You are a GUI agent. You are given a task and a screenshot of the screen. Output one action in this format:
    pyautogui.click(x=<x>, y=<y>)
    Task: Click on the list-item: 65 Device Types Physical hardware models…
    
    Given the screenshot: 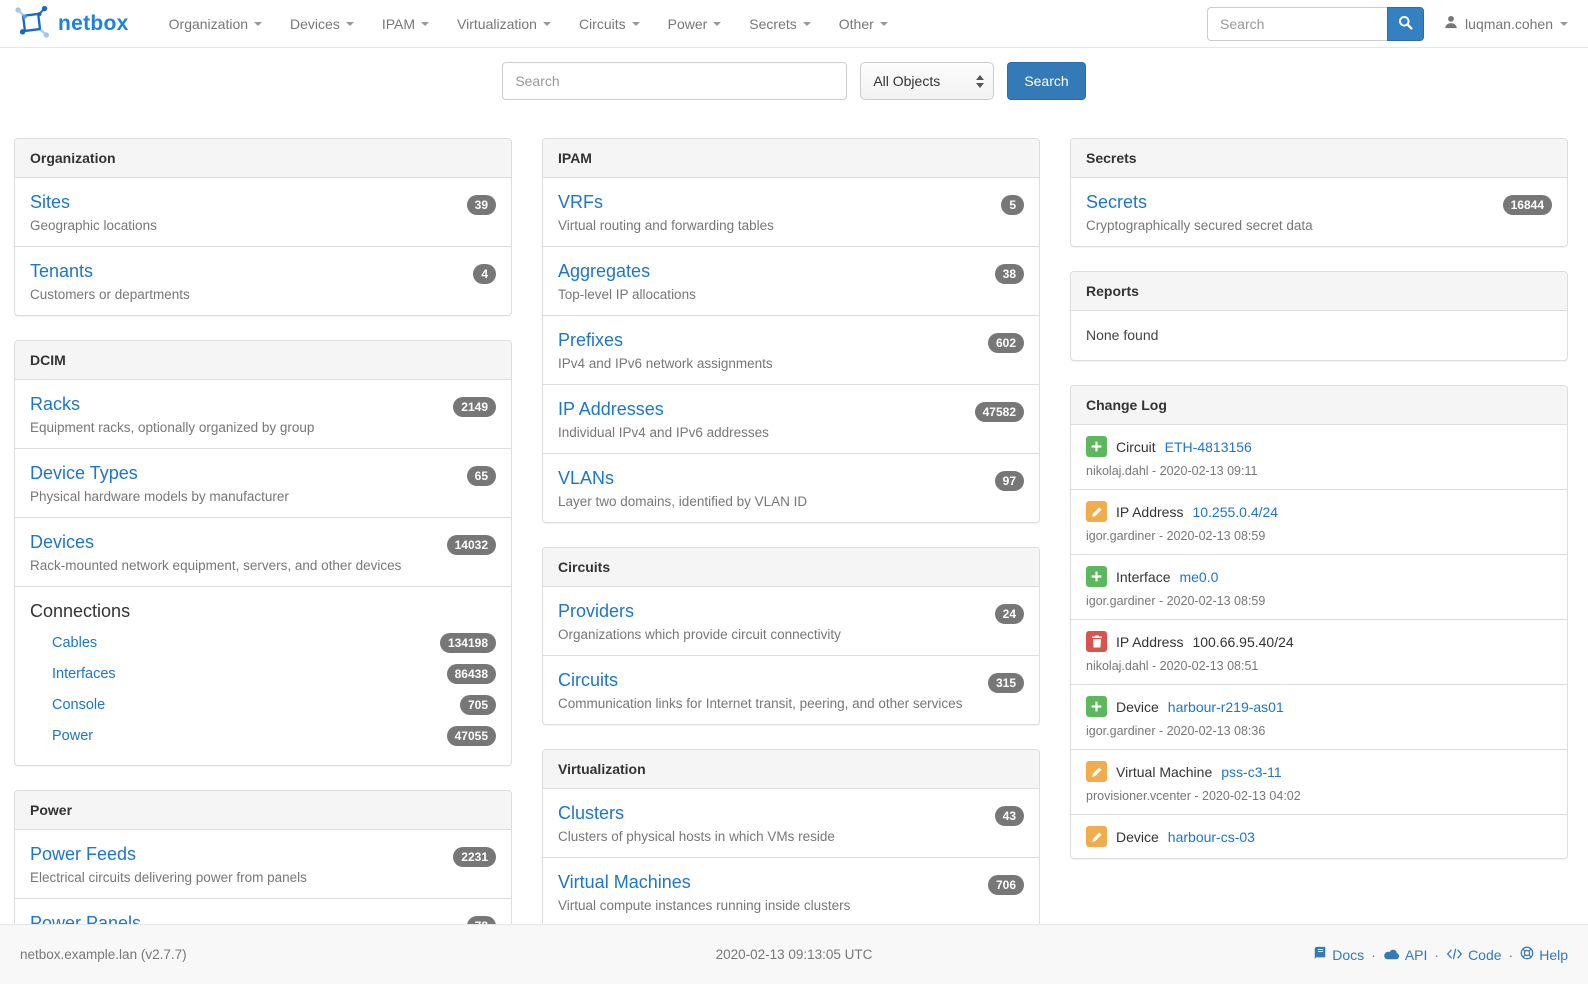 What is the action you would take?
    pyautogui.click(x=263, y=483)
    